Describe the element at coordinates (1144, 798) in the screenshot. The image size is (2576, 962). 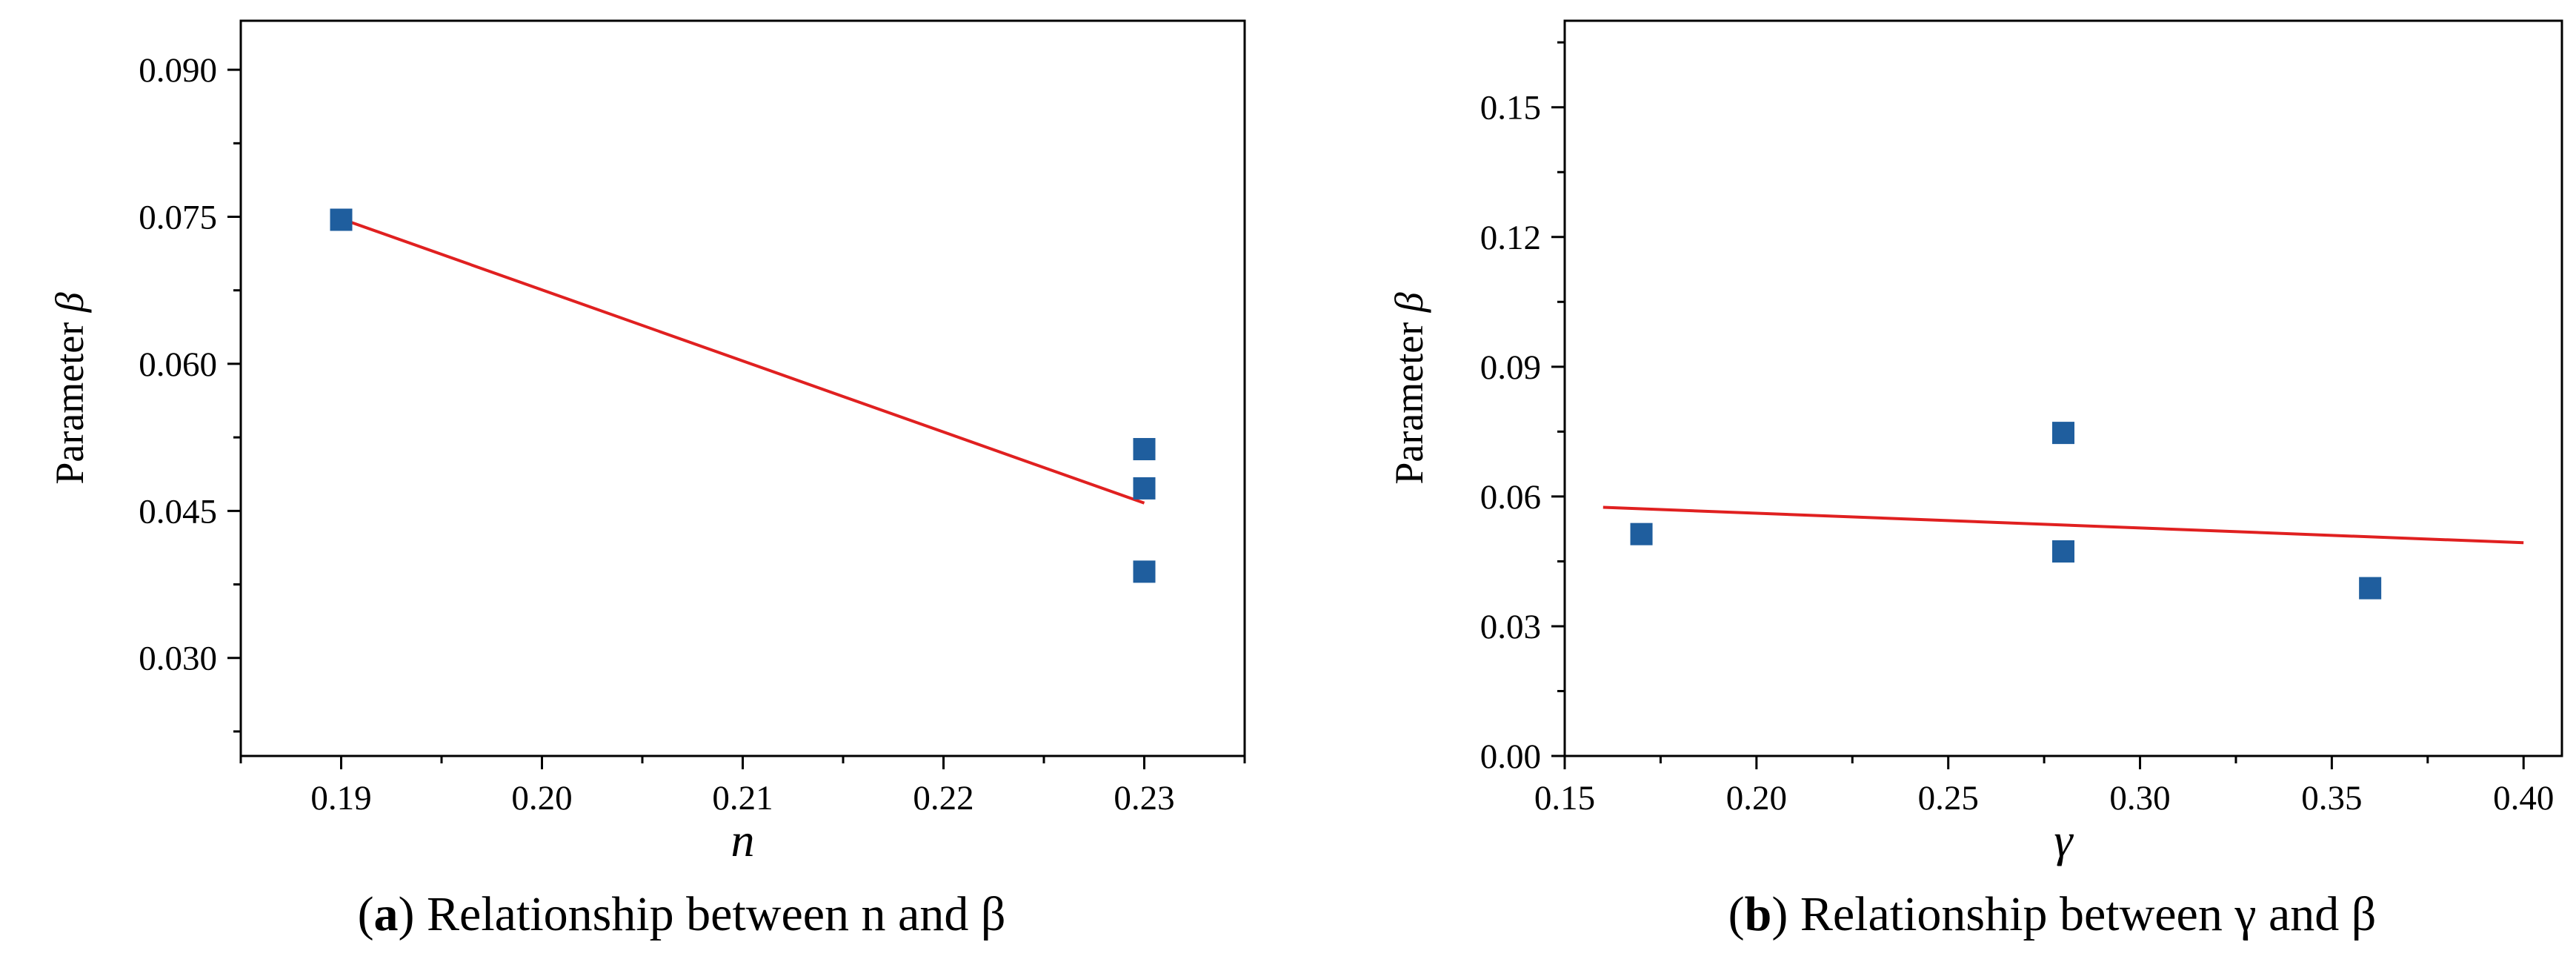
I see `x-tick-label: 0.23` at that location.